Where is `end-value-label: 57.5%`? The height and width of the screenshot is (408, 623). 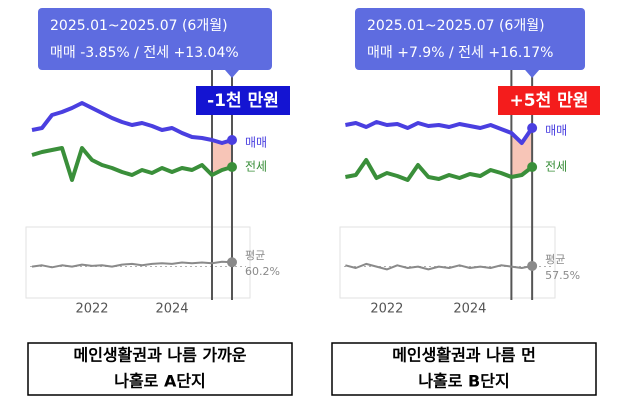 end-value-label: 57.5% is located at coordinates (562, 275).